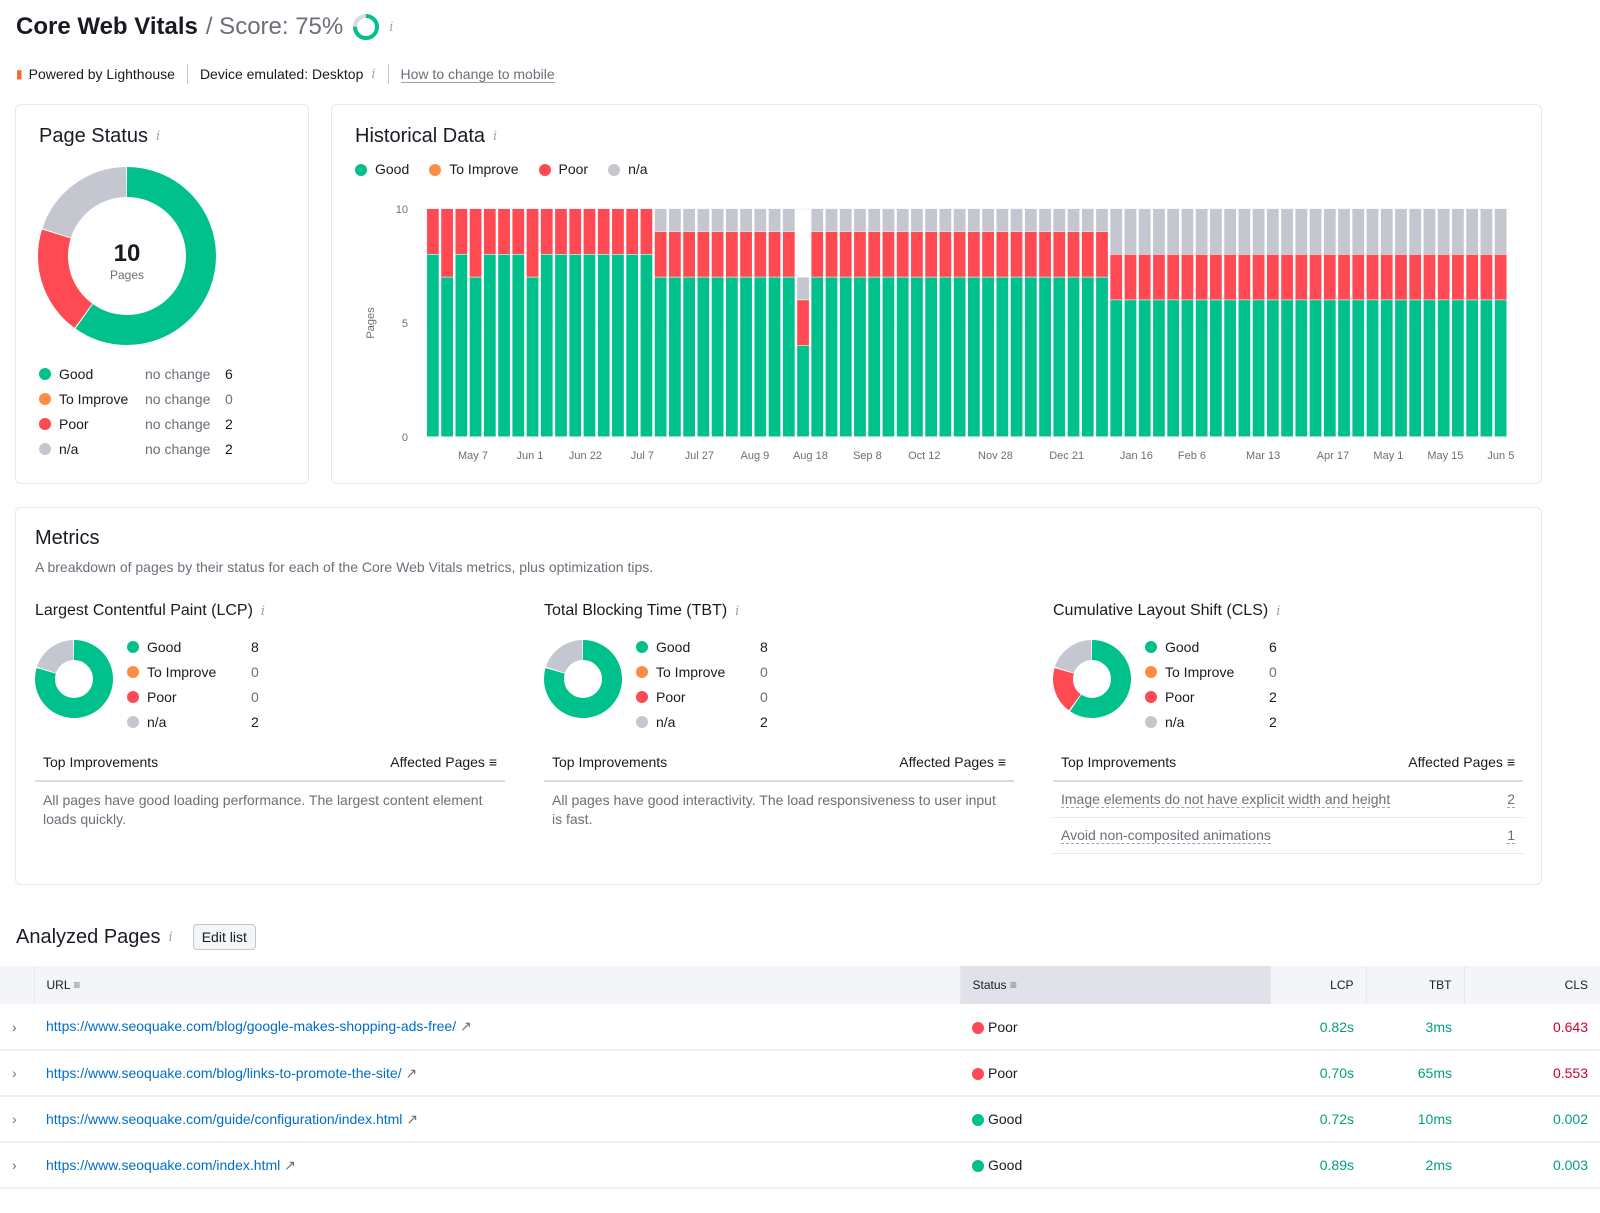 The height and width of the screenshot is (1213, 1600). What do you see at coordinates (163, 1164) in the screenshot?
I see `page-url-link: https://www.seoquake.com/index.html` at bounding box center [163, 1164].